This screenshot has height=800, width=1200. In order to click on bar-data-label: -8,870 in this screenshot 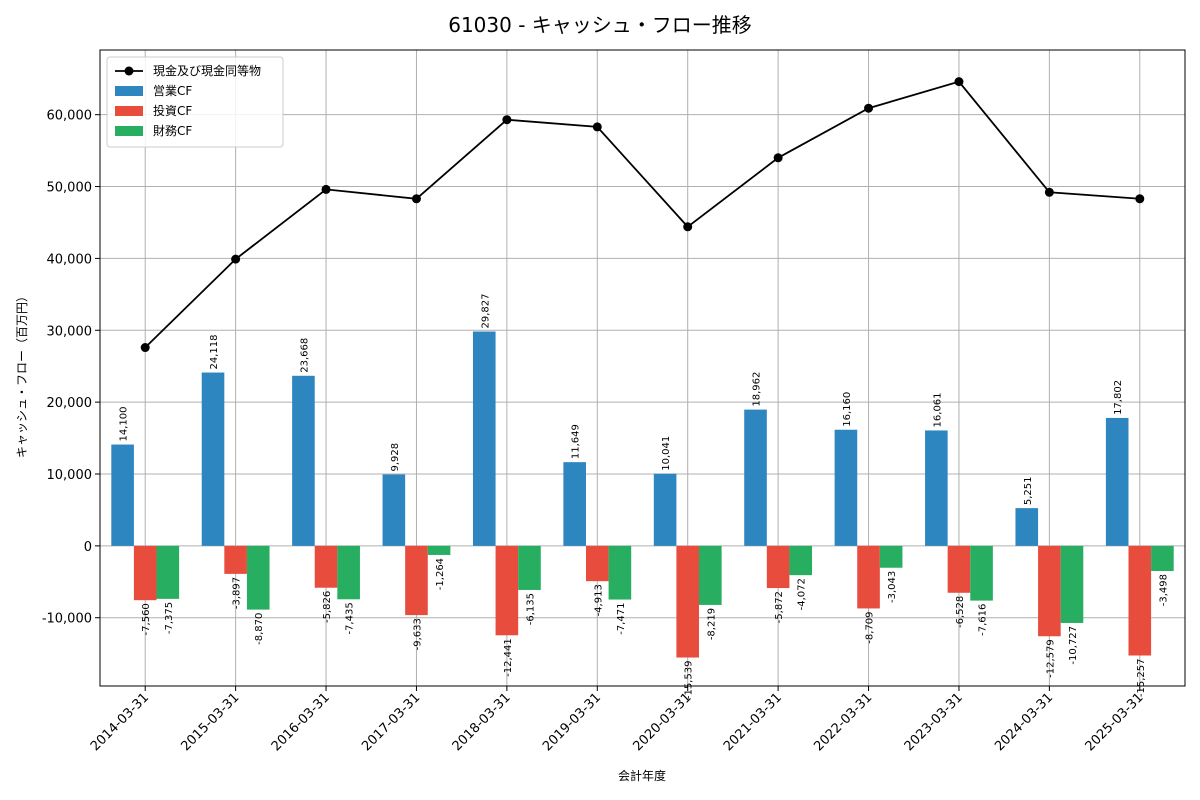, I will do `click(259, 629)`.